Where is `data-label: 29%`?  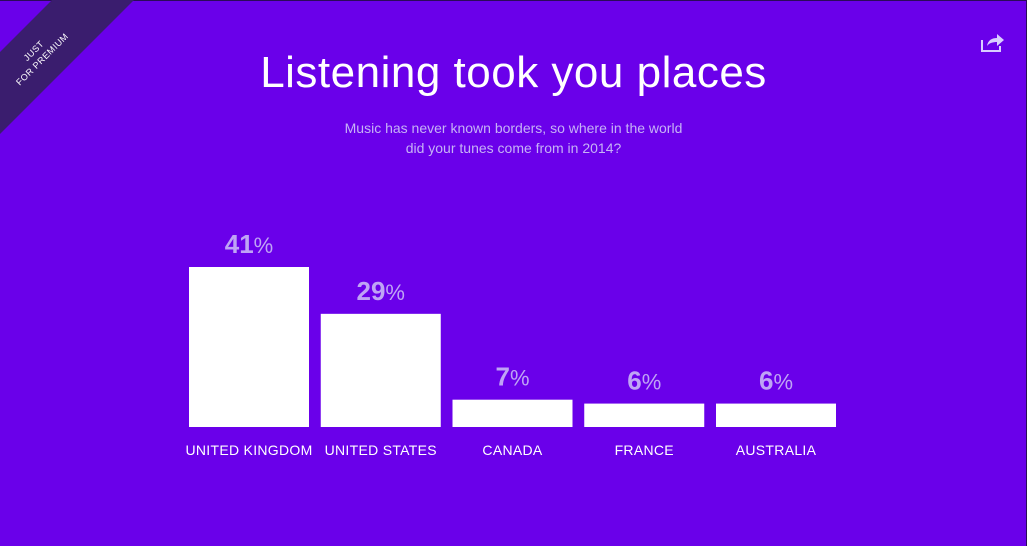
data-label: 29% is located at coordinates (381, 291).